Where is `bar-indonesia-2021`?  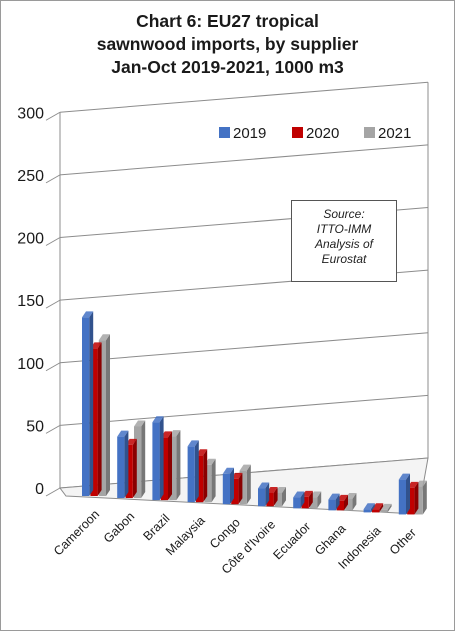
bar-indonesia-2021 is located at coordinates (386, 508).